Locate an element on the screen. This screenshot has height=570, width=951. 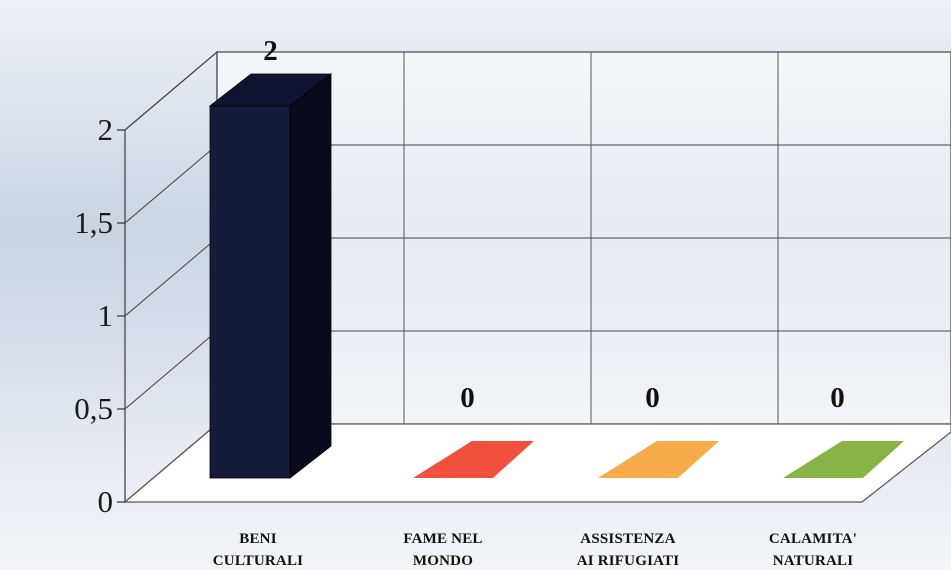
category-label: MONDO is located at coordinates (443, 561).